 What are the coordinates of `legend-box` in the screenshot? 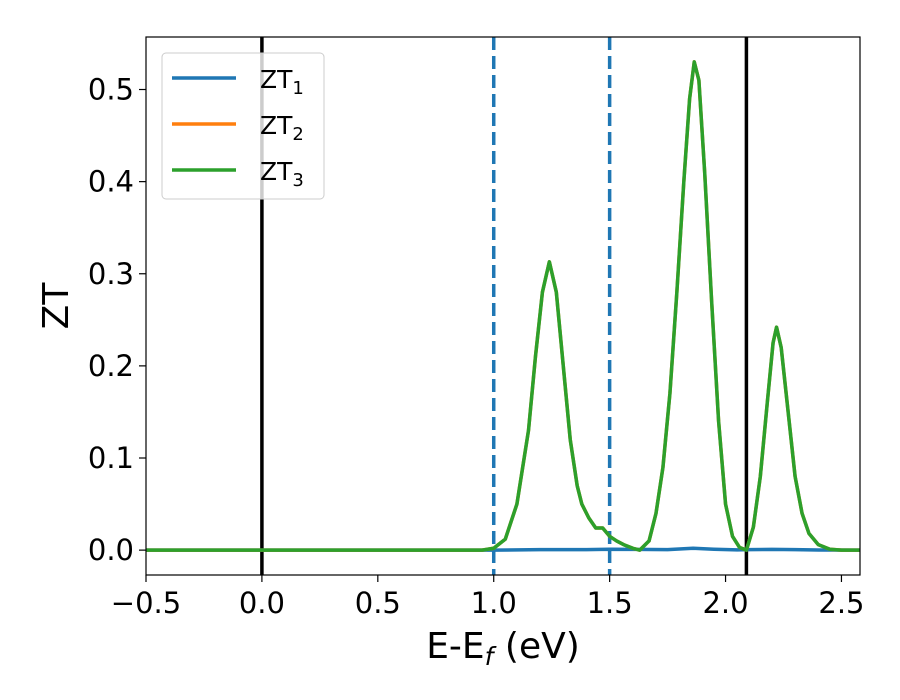 It's located at (243, 126).